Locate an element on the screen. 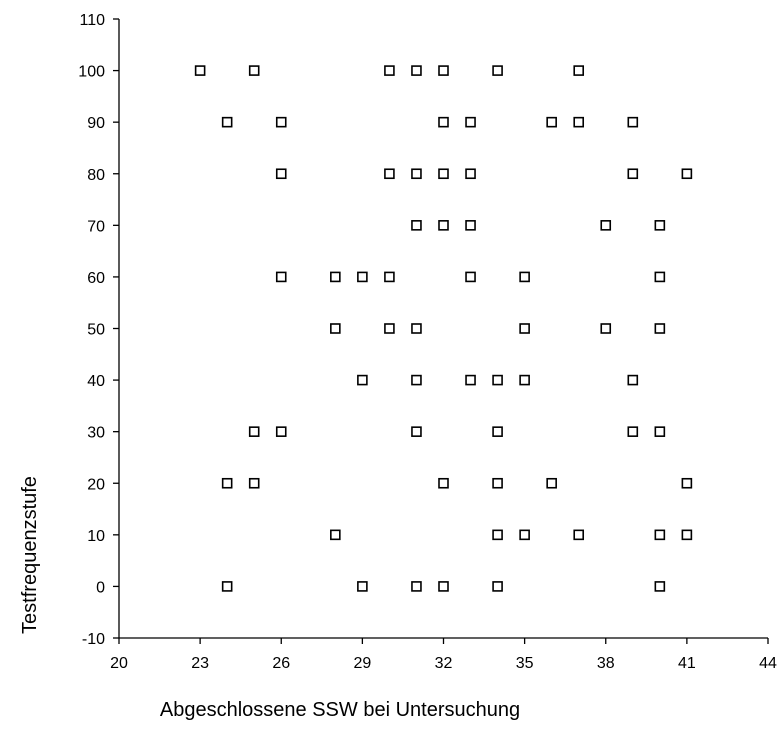 The width and height of the screenshot is (780, 744). y-tick-label: 100 is located at coordinates (91, 72).